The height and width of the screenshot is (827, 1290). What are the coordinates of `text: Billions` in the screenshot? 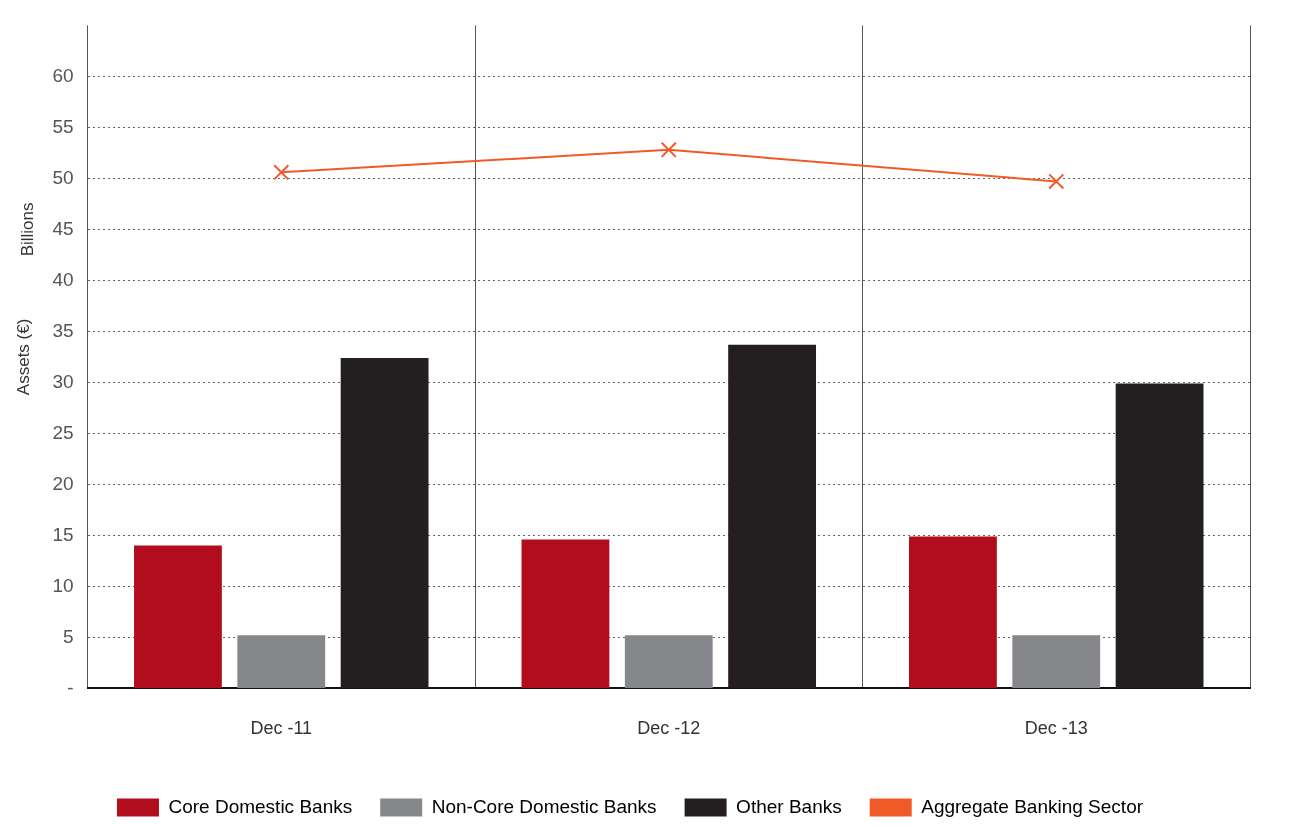 It's located at (27, 229).